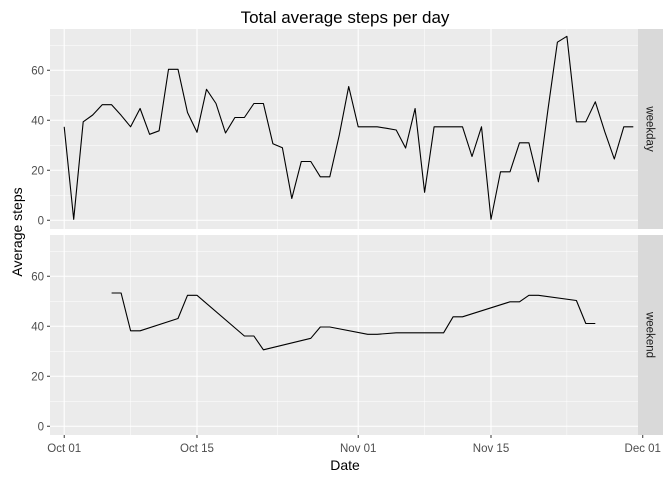  I want to click on x-axis: Oct 01 Oct 15 Nov 01 Nov 15 Dec 01, so click(354, 445).